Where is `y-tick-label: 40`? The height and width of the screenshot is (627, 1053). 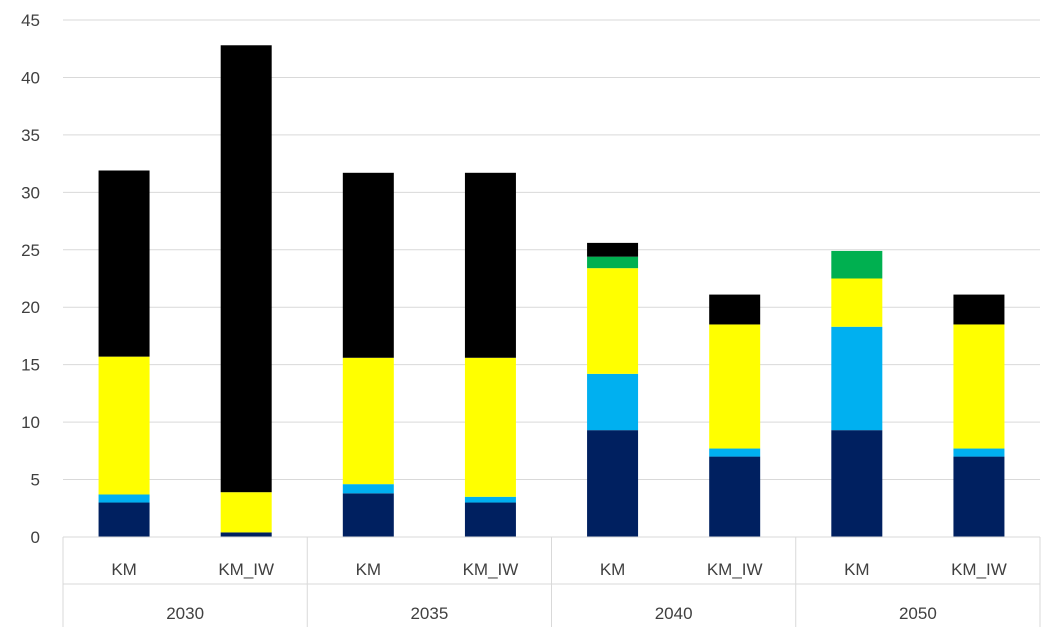 y-tick-label: 40 is located at coordinates (30, 77).